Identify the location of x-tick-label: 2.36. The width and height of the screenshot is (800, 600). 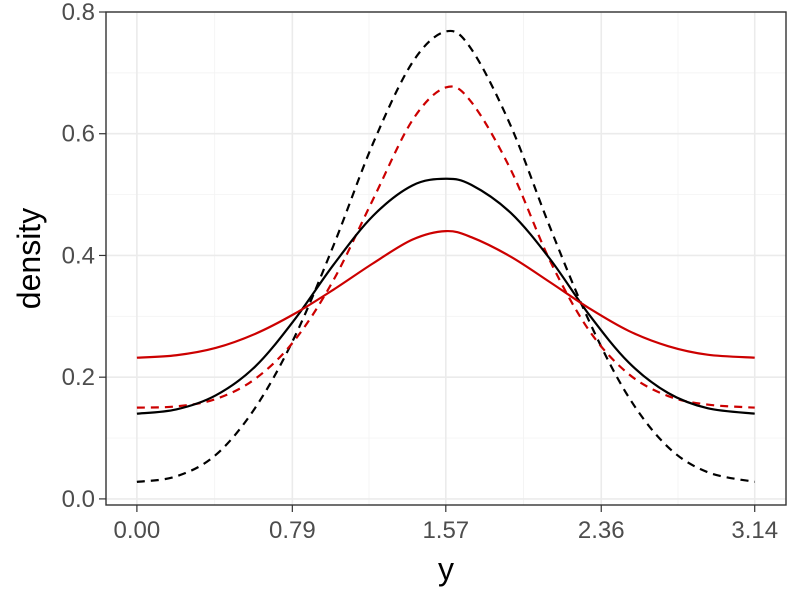
(601, 530).